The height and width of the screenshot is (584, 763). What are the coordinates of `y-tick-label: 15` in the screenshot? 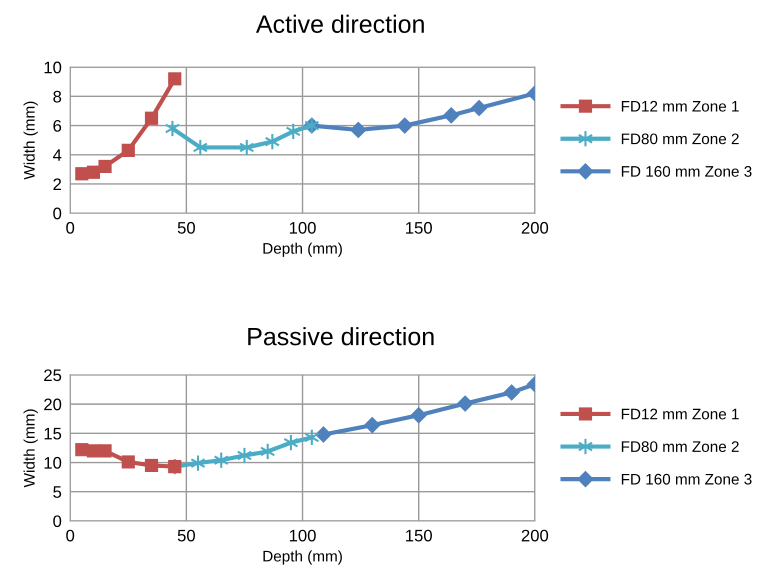 It's located at (53, 434).